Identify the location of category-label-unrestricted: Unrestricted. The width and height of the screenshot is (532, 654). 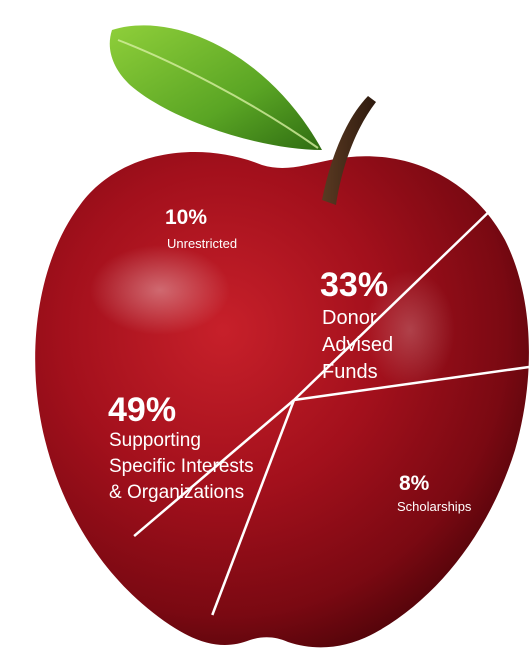
(202, 243).